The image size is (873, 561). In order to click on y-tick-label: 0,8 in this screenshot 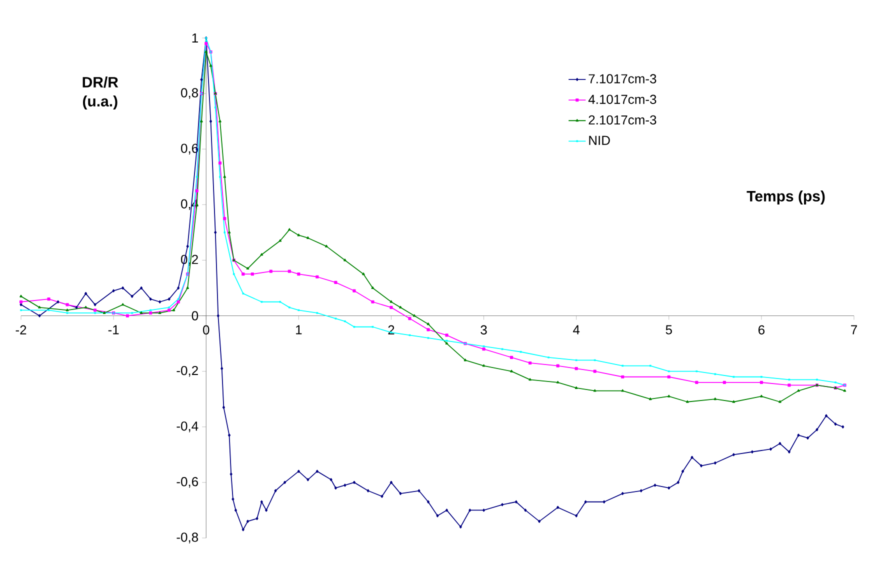, I will do `click(189, 93)`.